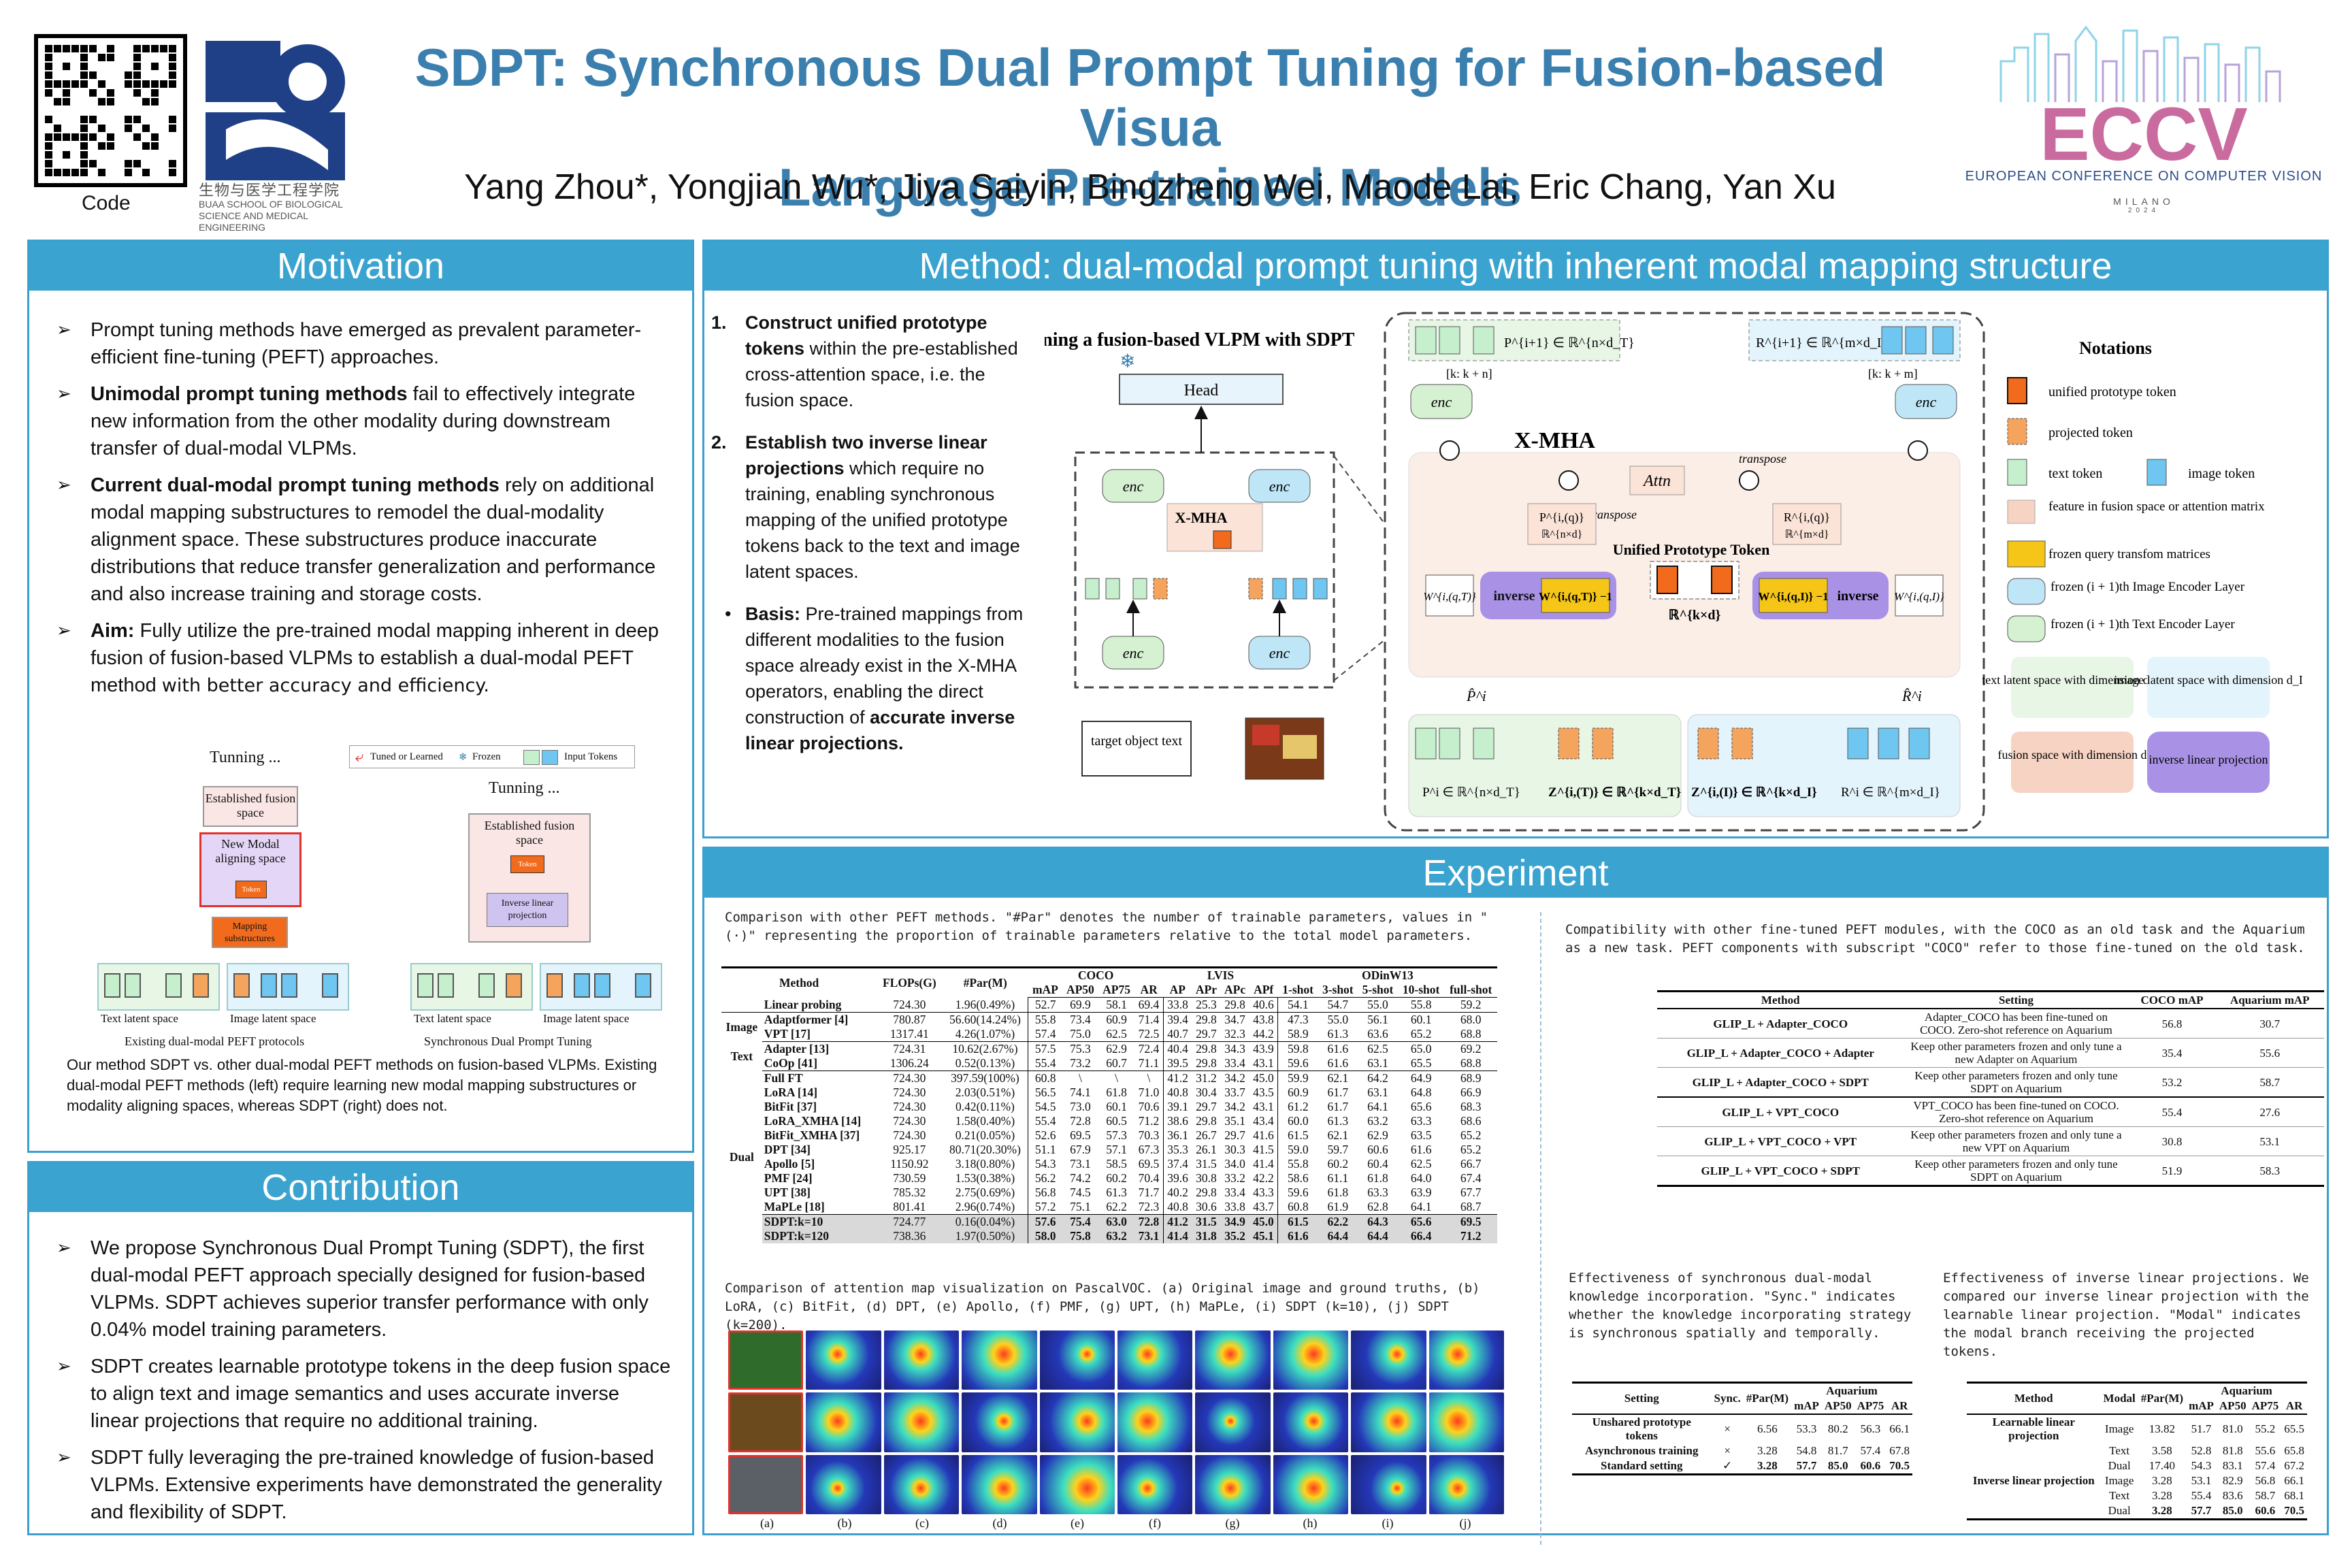 The width and height of the screenshot is (2352, 1568). What do you see at coordinates (1471, 1092) in the screenshot?
I see `table-cell: 66.9` at bounding box center [1471, 1092].